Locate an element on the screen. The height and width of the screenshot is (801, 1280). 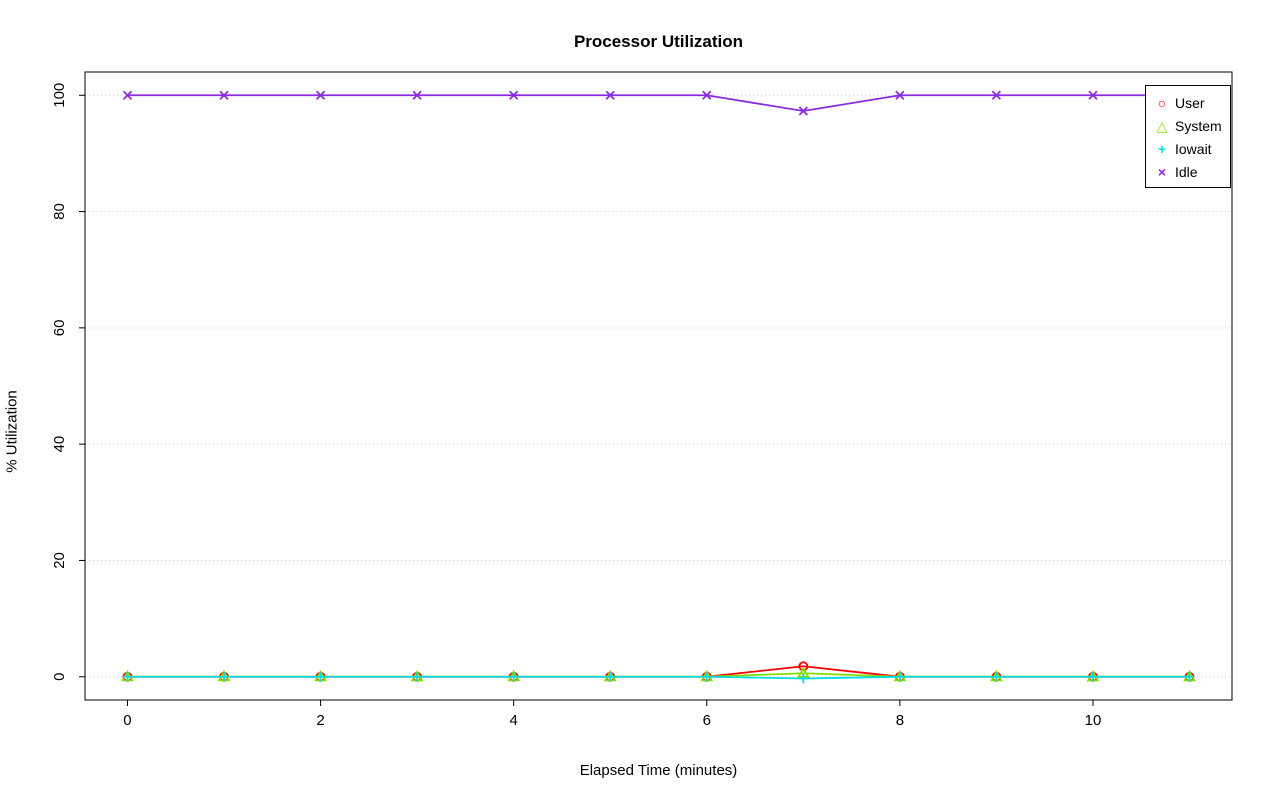
legend: ○ User △ System + Iowait × Idle is located at coordinates (1188, 136).